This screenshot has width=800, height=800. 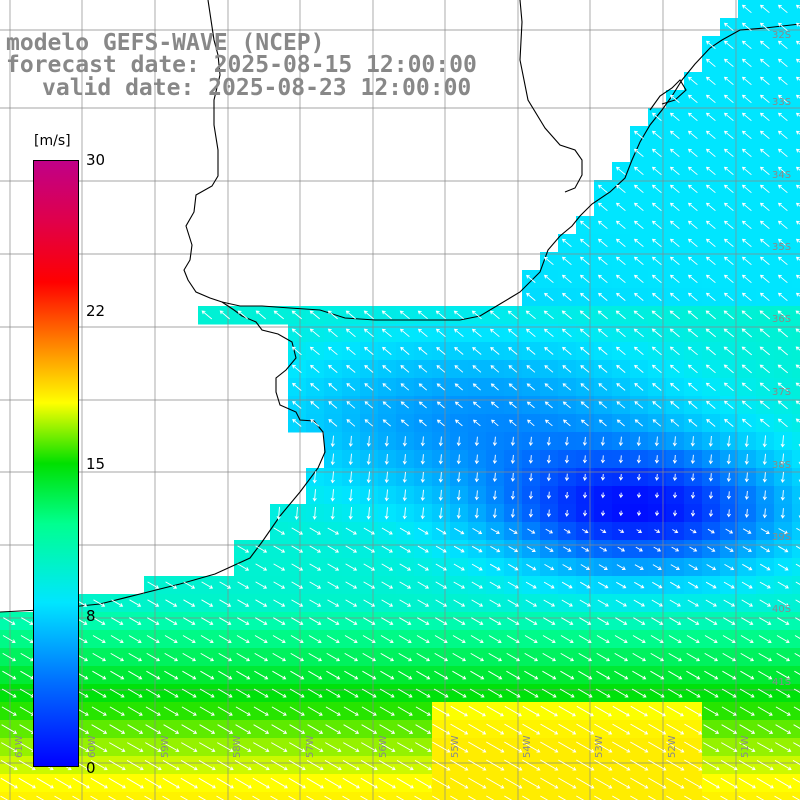 What do you see at coordinates (96, 160) in the screenshot?
I see `colorbar-tick: 30` at bounding box center [96, 160].